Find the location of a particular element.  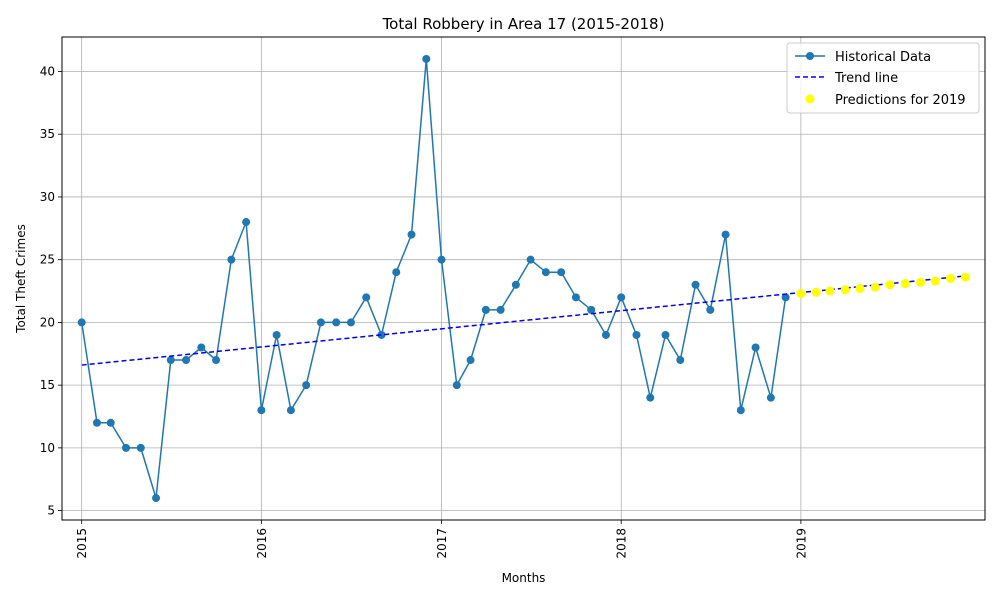

x-tick-label: 2015 is located at coordinates (82, 543).